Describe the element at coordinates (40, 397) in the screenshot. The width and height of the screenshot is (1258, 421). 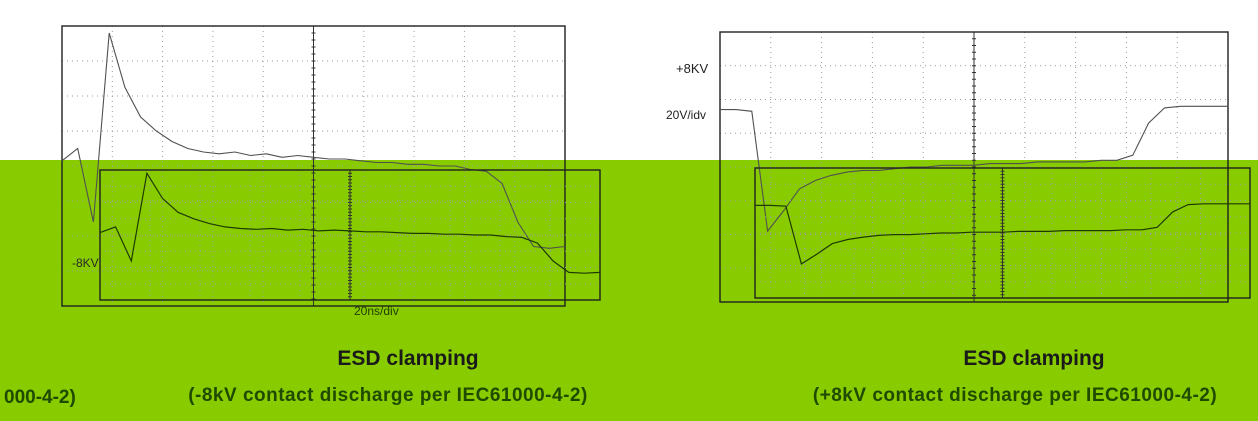
I see `left-edge-fragment: 000-4-2)` at that location.